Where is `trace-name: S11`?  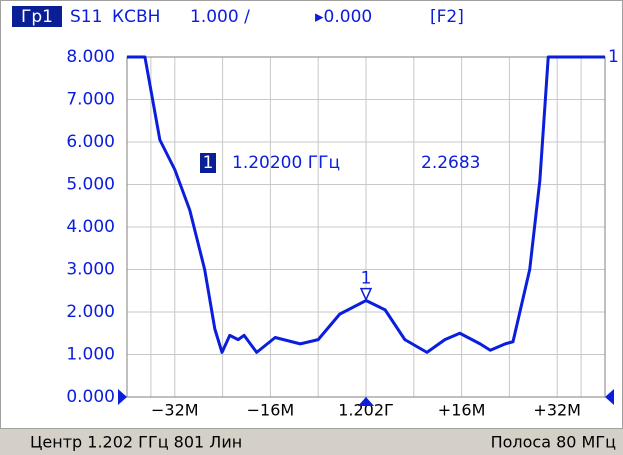 trace-name: S11 is located at coordinates (86, 17).